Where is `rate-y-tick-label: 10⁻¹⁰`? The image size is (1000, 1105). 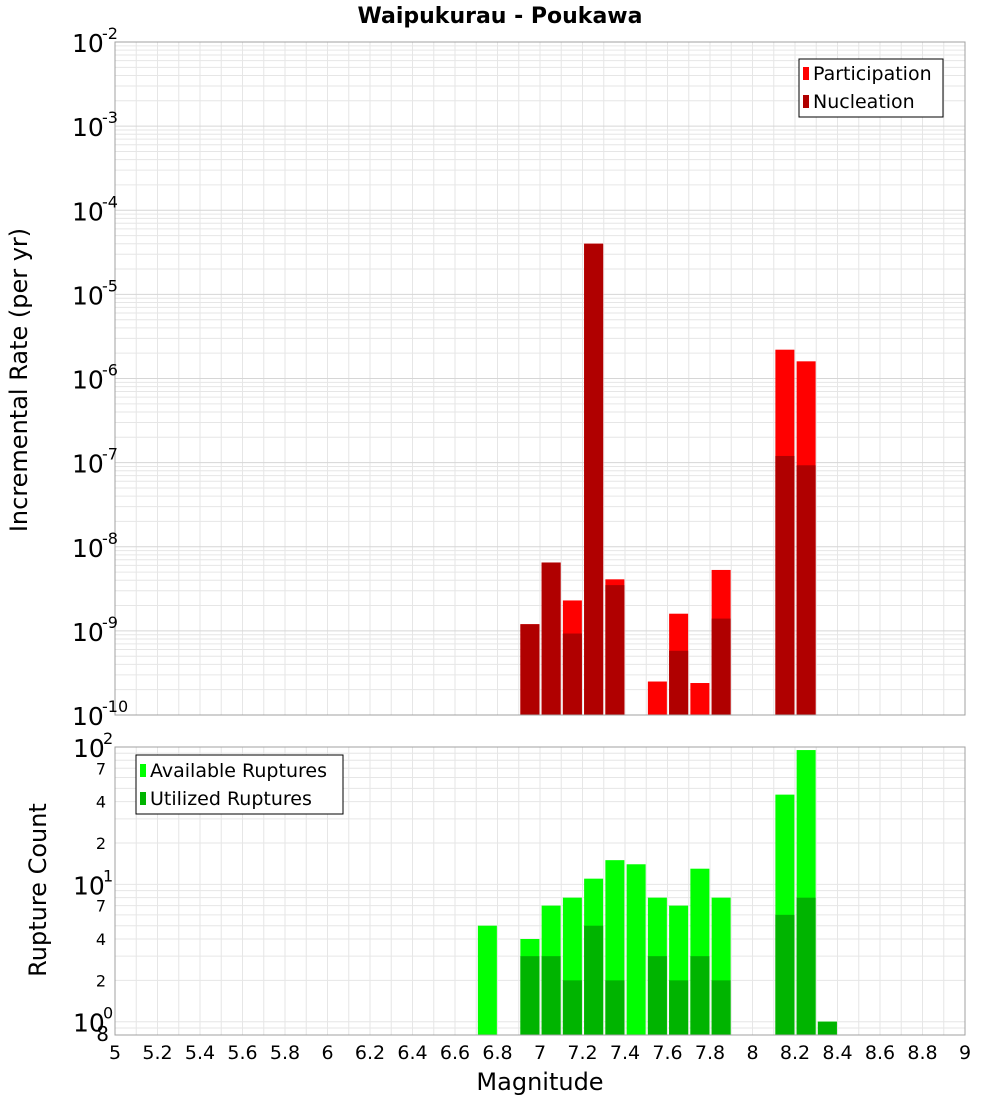
rate-y-tick-label: 10⁻¹⁰ is located at coordinates (100, 714).